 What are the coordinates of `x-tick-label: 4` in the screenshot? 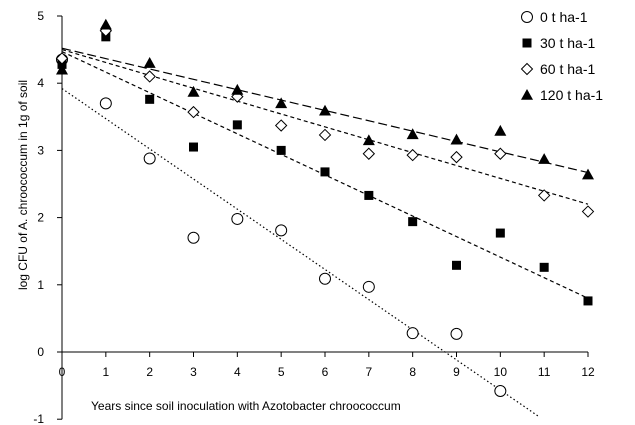 It's located at (237, 372).